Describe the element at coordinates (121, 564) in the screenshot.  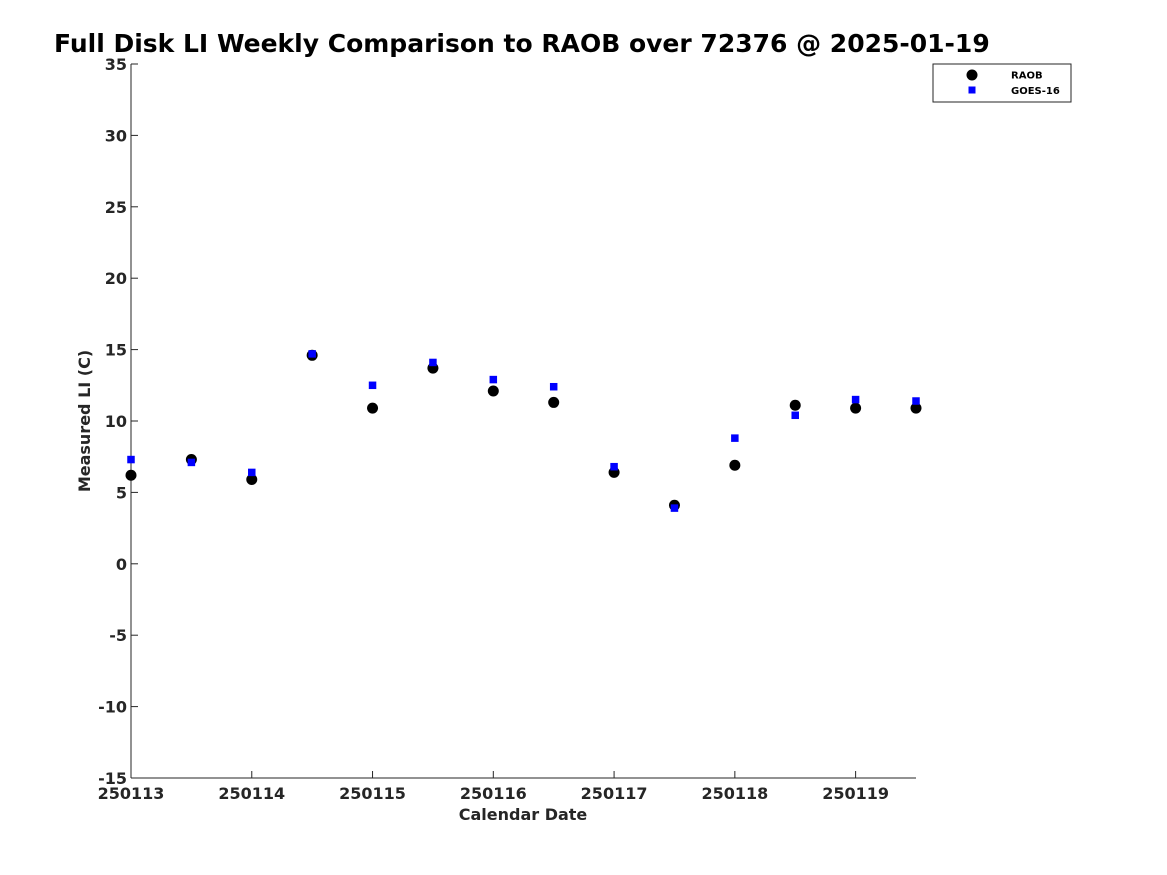
I see `y-tick-label: 0` at that location.